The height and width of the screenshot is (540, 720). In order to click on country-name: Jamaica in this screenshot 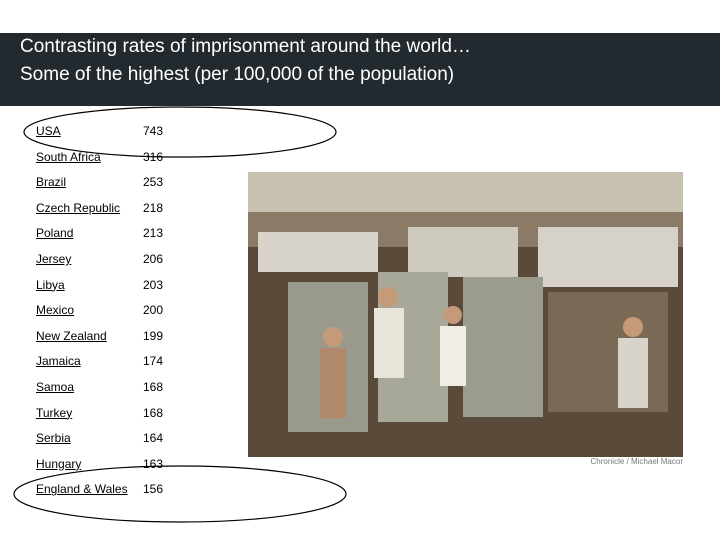, I will do `click(58, 361)`.